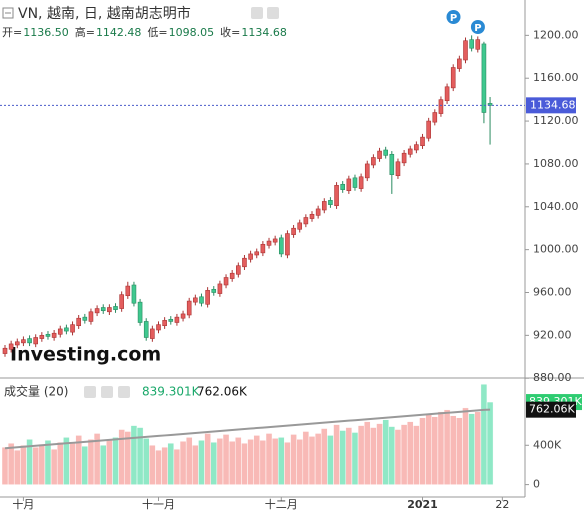  What do you see at coordinates (556, 34) in the screenshot?
I see `y-tick-label: 1200.00` at bounding box center [556, 34].